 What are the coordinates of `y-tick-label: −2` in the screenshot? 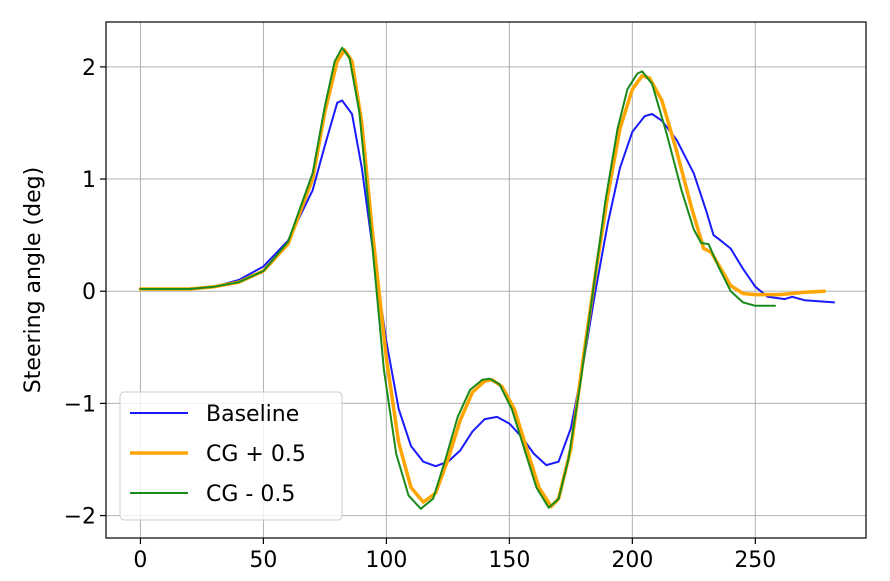 It's located at (80, 517).